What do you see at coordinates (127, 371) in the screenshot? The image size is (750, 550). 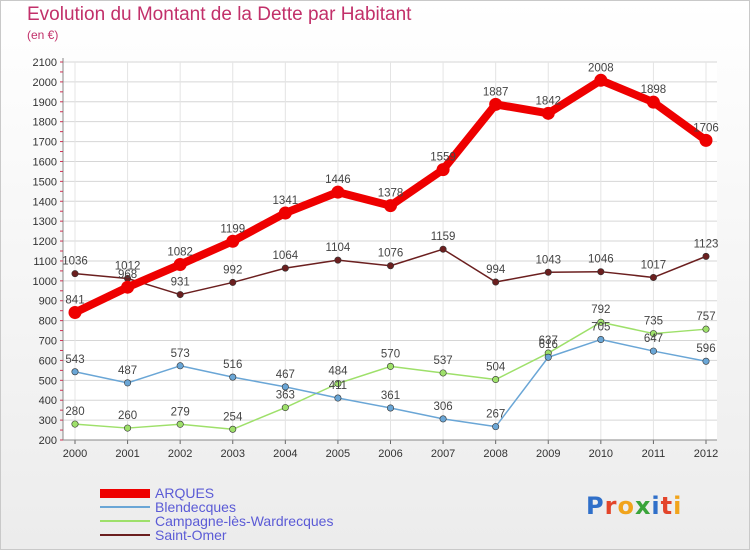 I see `data-label: 487` at bounding box center [127, 371].